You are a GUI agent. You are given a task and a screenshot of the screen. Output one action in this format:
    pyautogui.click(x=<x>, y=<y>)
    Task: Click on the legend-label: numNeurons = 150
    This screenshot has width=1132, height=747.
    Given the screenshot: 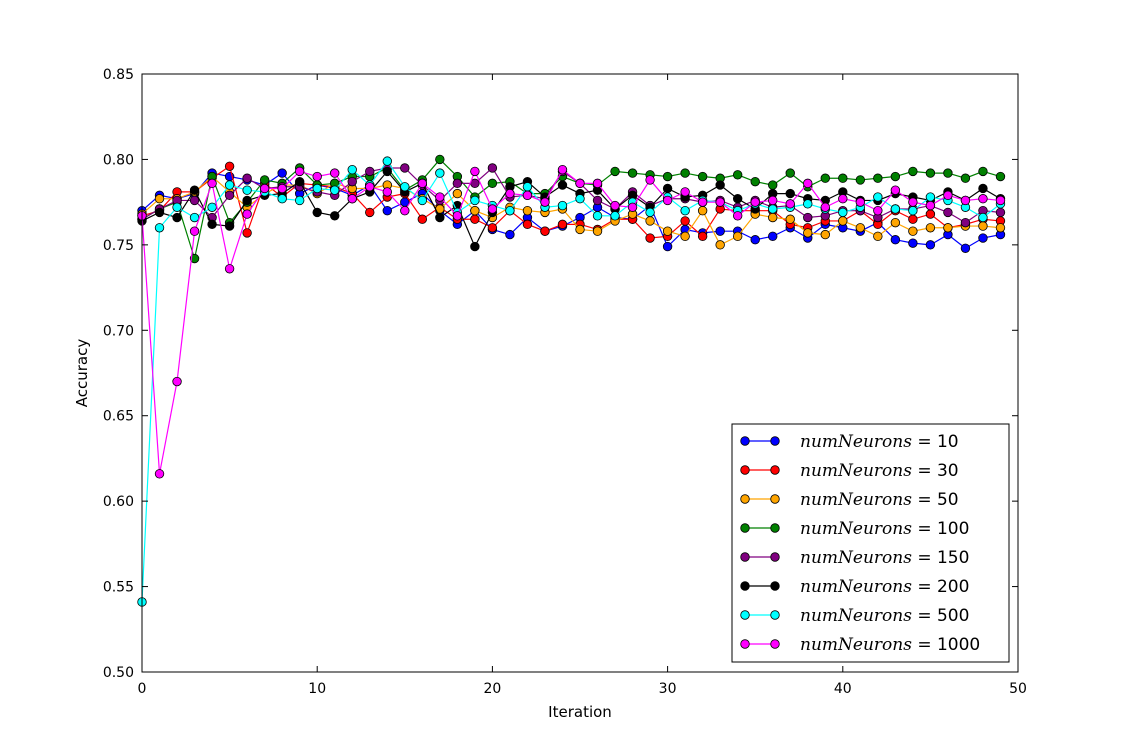 What is the action you would take?
    pyautogui.click(x=884, y=558)
    